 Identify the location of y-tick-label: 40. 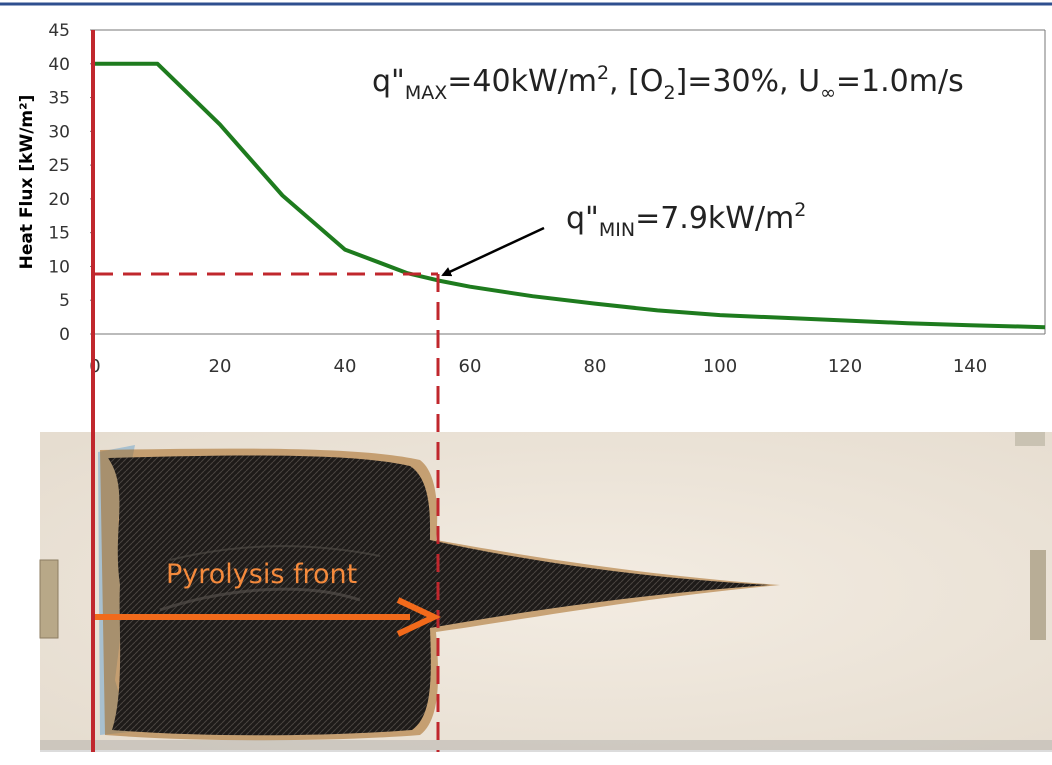
(59, 65).